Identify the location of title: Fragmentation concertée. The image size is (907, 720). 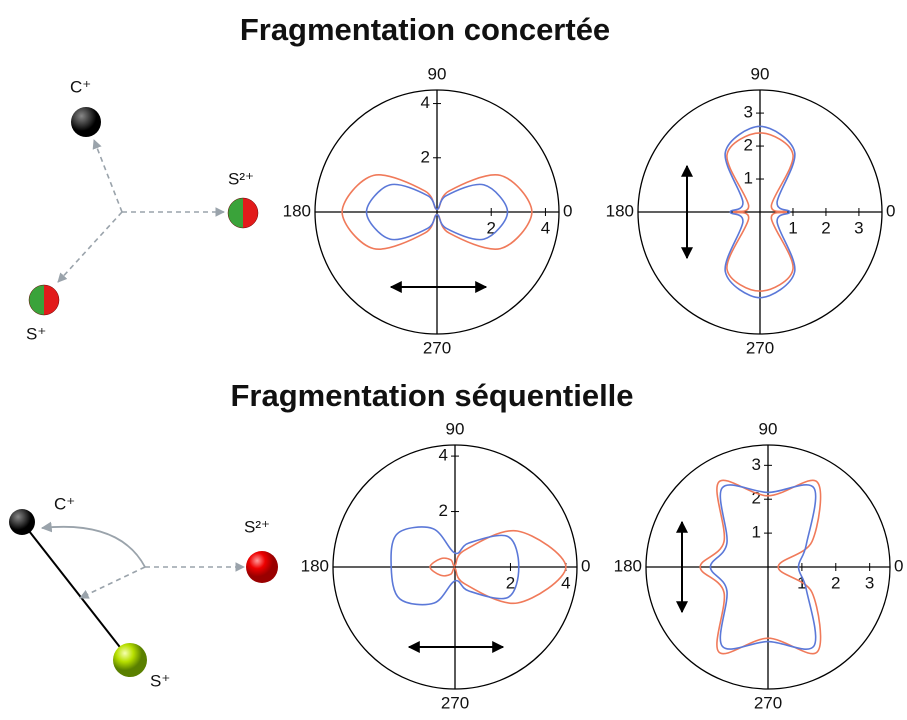
(425, 29).